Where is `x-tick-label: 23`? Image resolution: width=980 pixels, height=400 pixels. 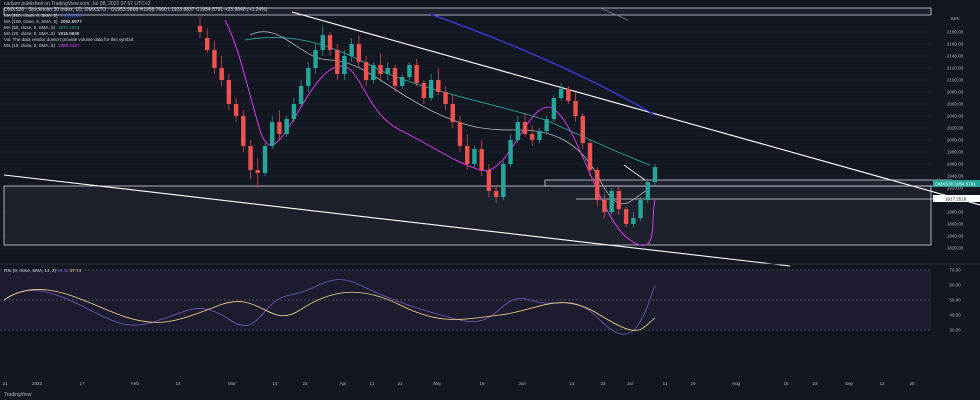 x-tick-label: 23 is located at coordinates (815, 383).